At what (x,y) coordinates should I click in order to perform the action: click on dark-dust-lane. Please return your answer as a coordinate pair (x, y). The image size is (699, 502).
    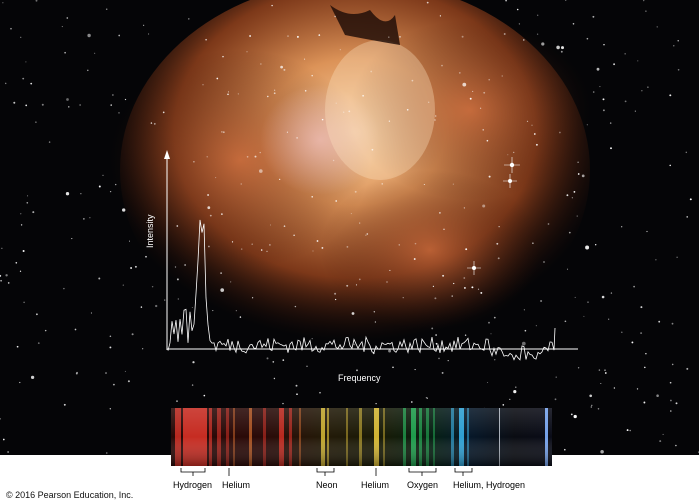
    Looking at the image, I should click on (365, 25).